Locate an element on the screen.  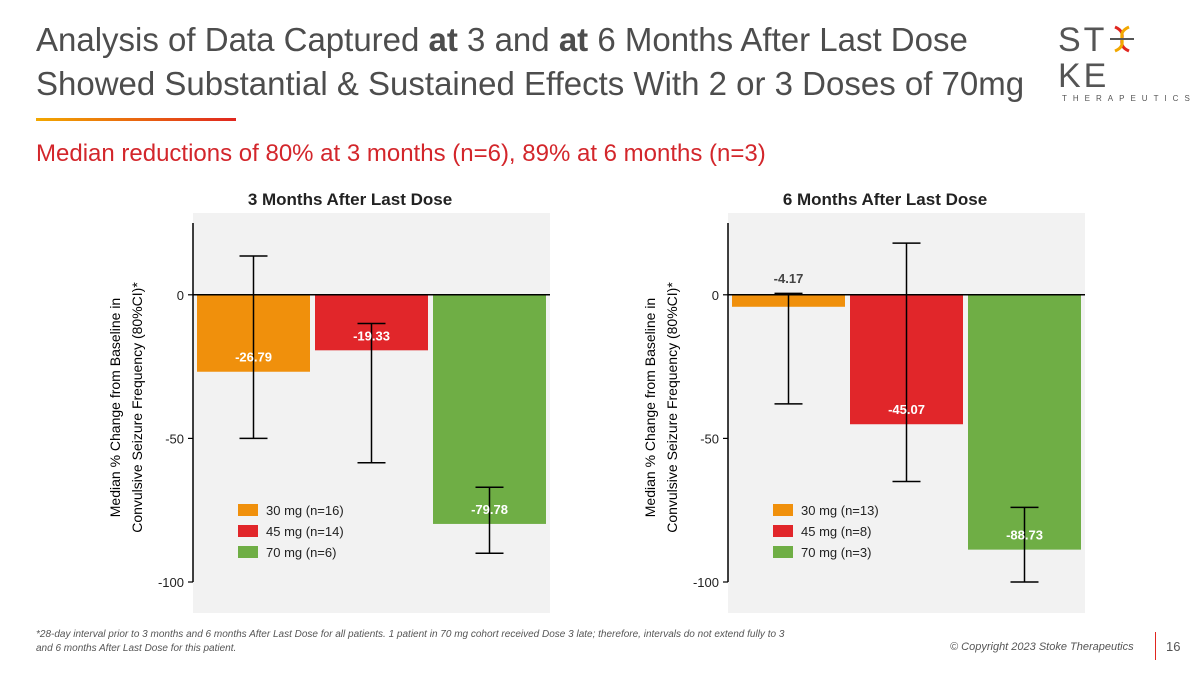
page-number-divider is located at coordinates (1155, 646).